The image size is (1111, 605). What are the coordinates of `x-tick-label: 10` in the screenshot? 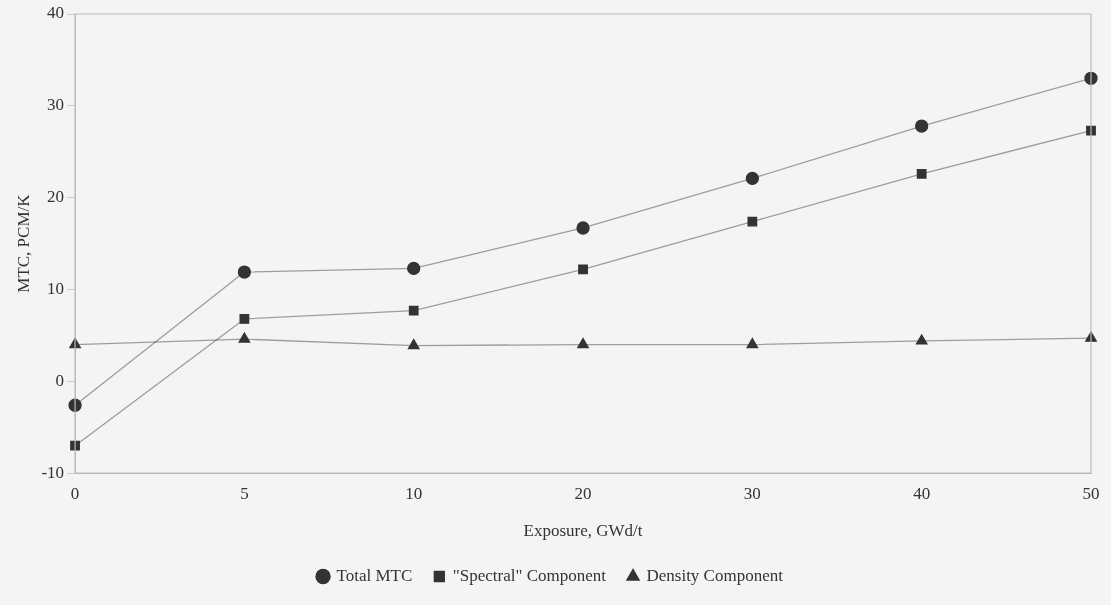 It's located at (414, 493).